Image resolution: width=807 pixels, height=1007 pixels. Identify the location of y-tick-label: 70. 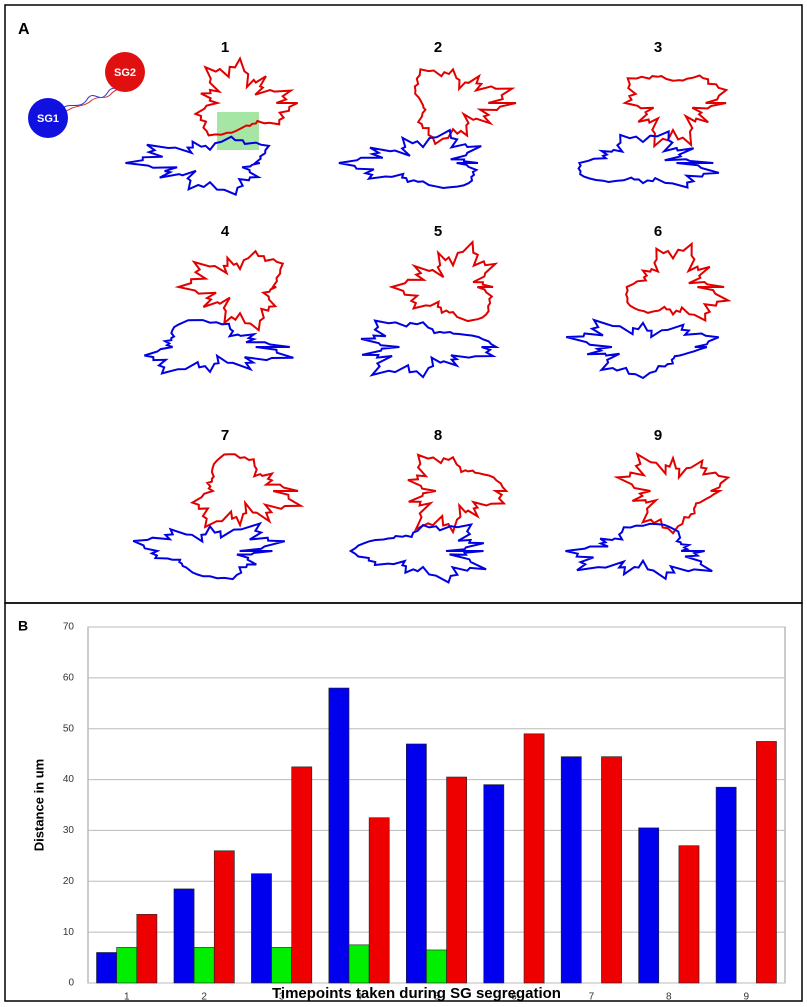
(69, 627).